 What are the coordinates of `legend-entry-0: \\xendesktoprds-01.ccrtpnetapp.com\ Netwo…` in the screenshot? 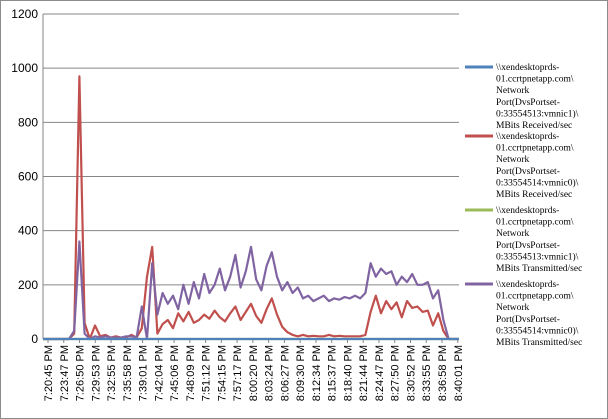 It's located at (537, 97).